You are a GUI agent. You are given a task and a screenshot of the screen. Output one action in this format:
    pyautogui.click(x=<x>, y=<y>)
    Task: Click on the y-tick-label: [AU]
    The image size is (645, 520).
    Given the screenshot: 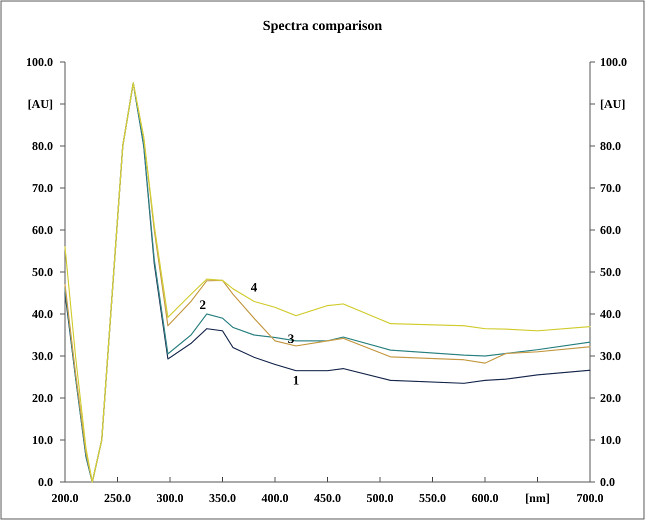 What is the action you would take?
    pyautogui.click(x=40, y=104)
    